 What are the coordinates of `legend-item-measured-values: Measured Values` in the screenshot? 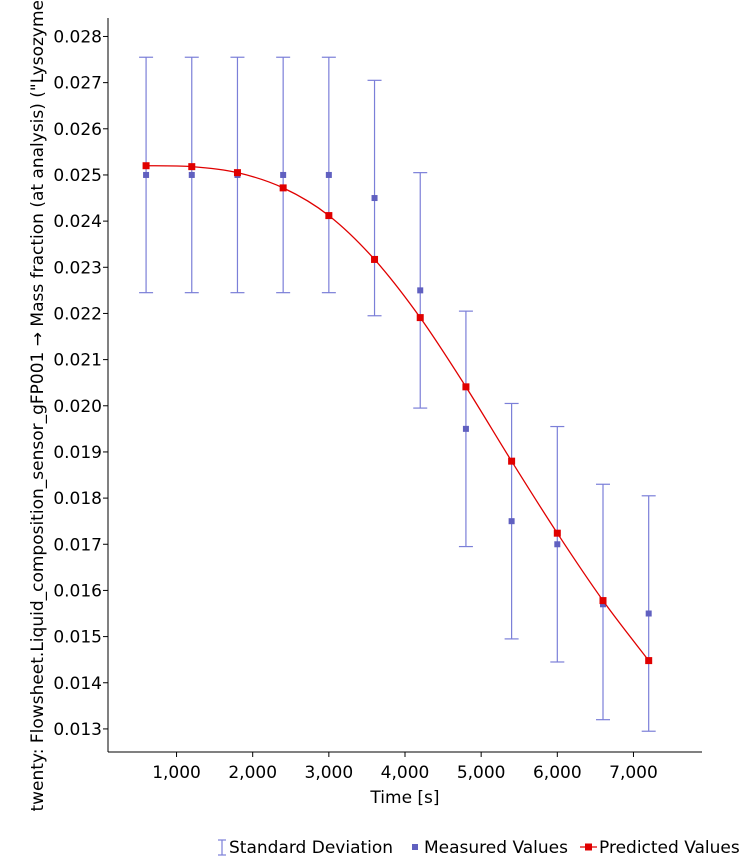 It's located at (490, 848).